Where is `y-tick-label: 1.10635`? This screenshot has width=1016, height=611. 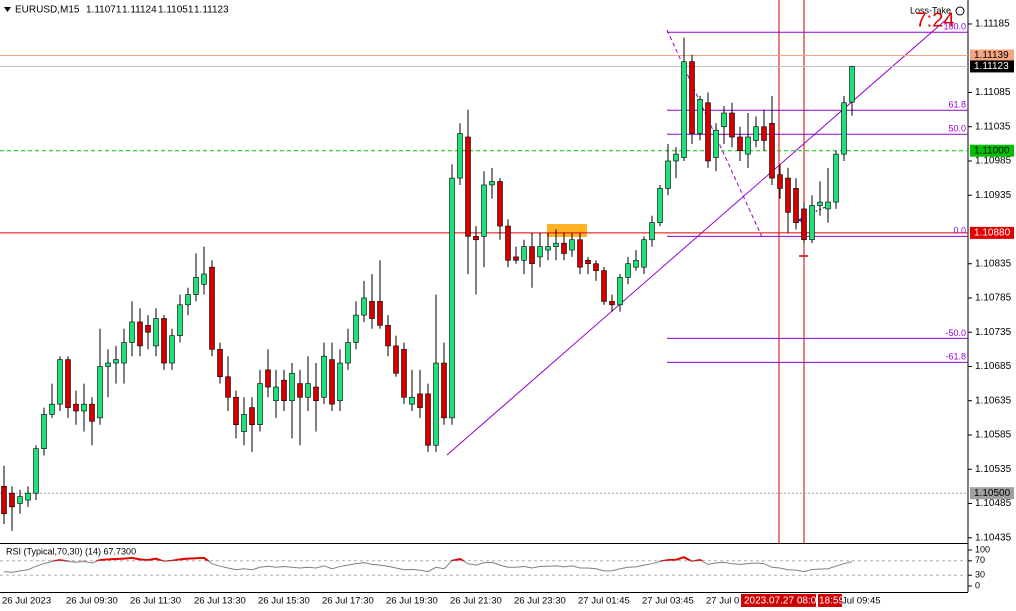
y-tick-label: 1.10635 is located at coordinates (993, 400).